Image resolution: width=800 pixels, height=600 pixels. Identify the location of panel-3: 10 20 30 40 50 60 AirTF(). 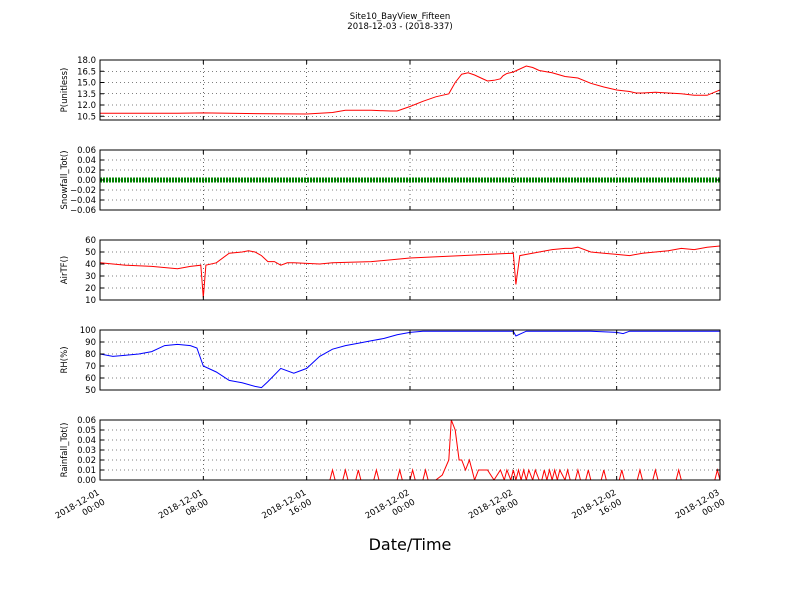
(390, 271).